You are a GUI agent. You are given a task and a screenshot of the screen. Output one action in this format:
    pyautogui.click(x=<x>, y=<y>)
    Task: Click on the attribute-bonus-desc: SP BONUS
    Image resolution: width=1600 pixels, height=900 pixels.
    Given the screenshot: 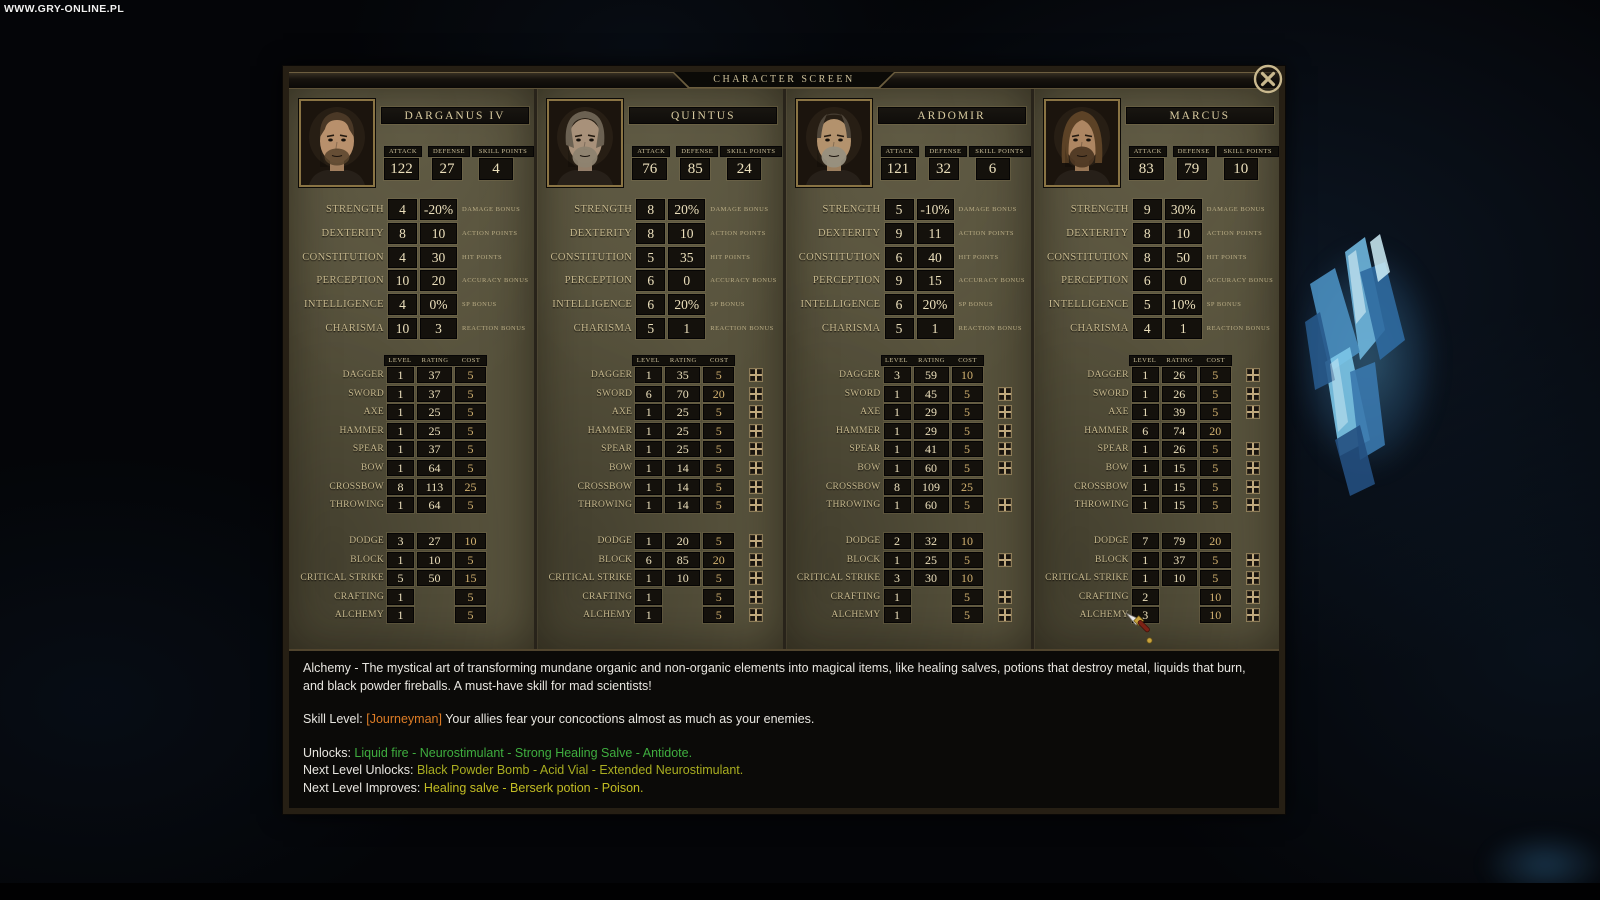 What is the action you would take?
    pyautogui.click(x=1224, y=304)
    